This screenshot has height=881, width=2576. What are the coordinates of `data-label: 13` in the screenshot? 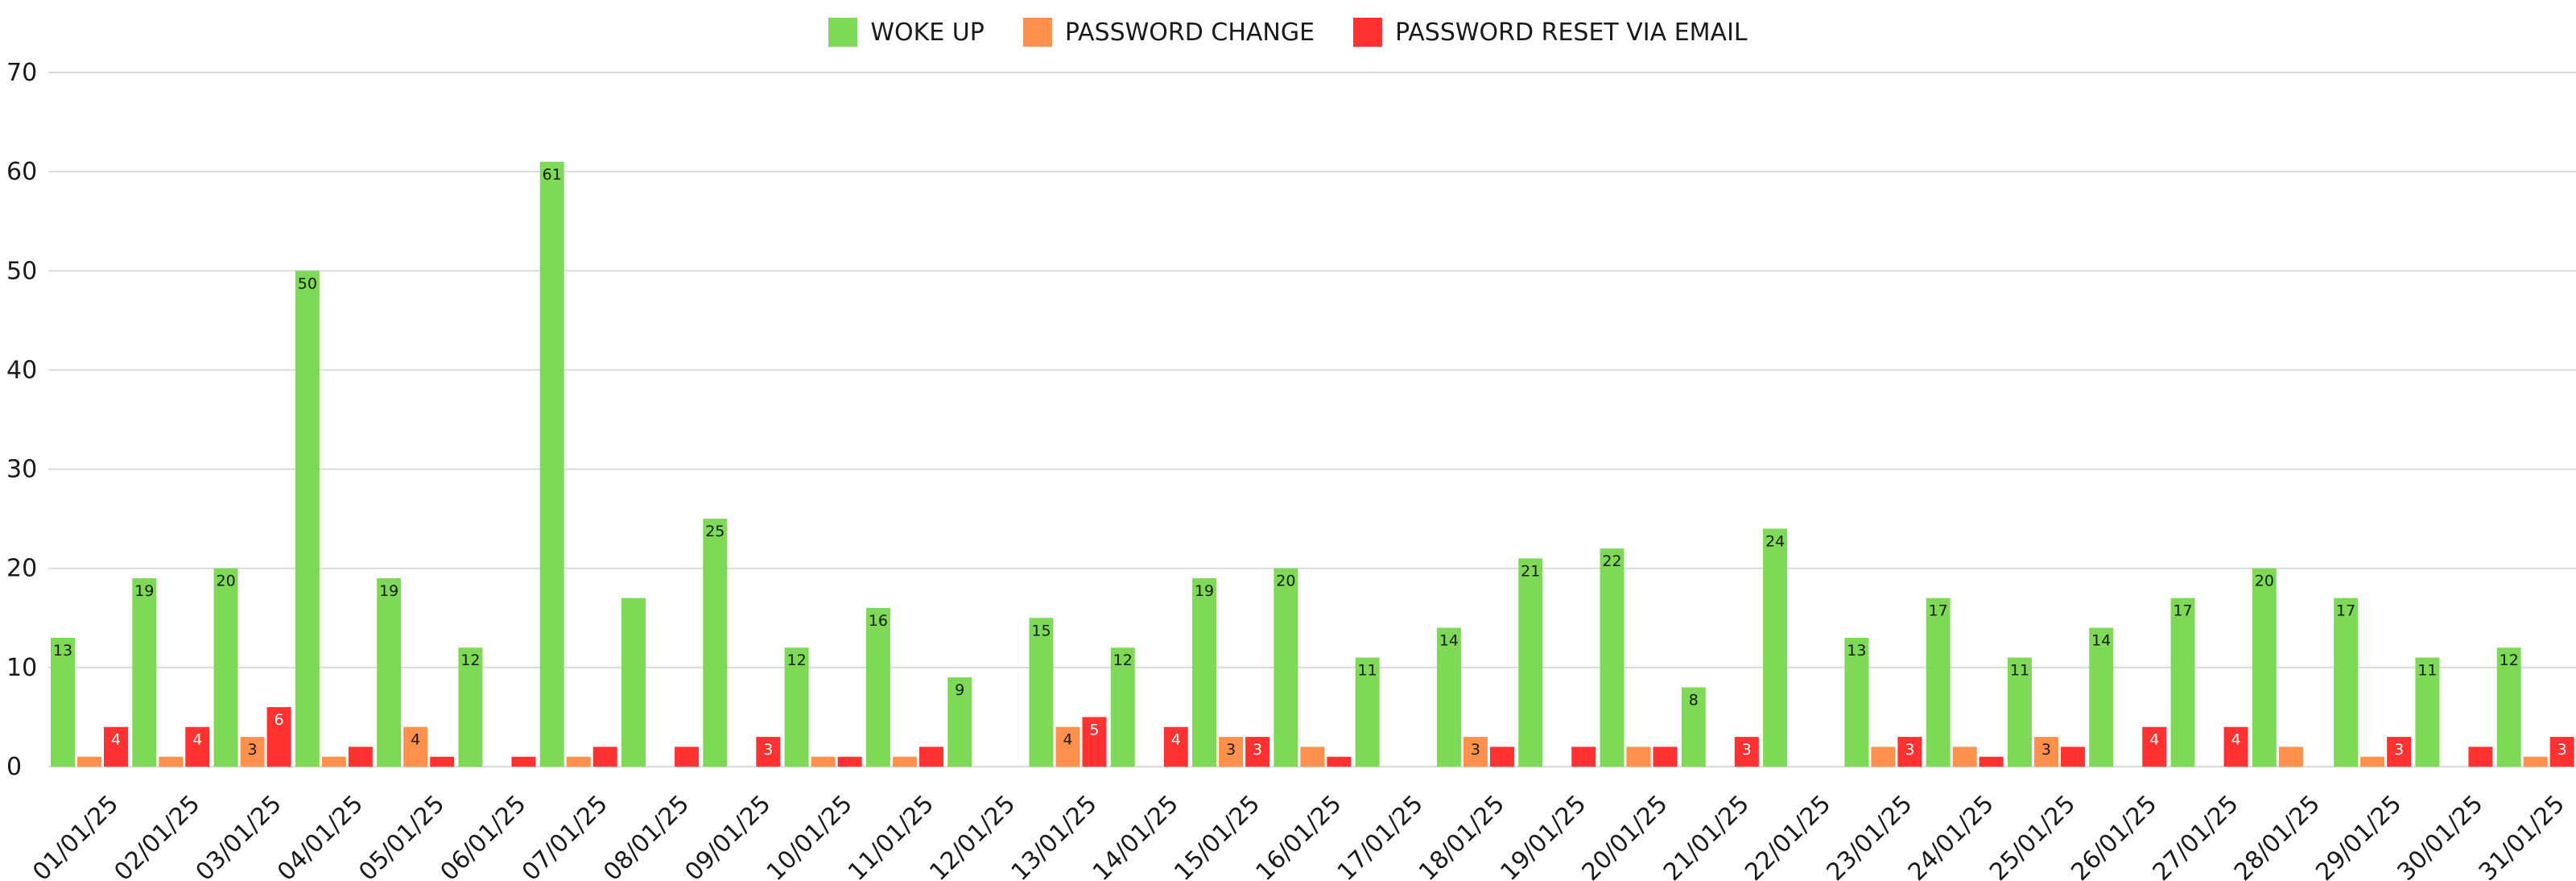 It's located at (62, 651).